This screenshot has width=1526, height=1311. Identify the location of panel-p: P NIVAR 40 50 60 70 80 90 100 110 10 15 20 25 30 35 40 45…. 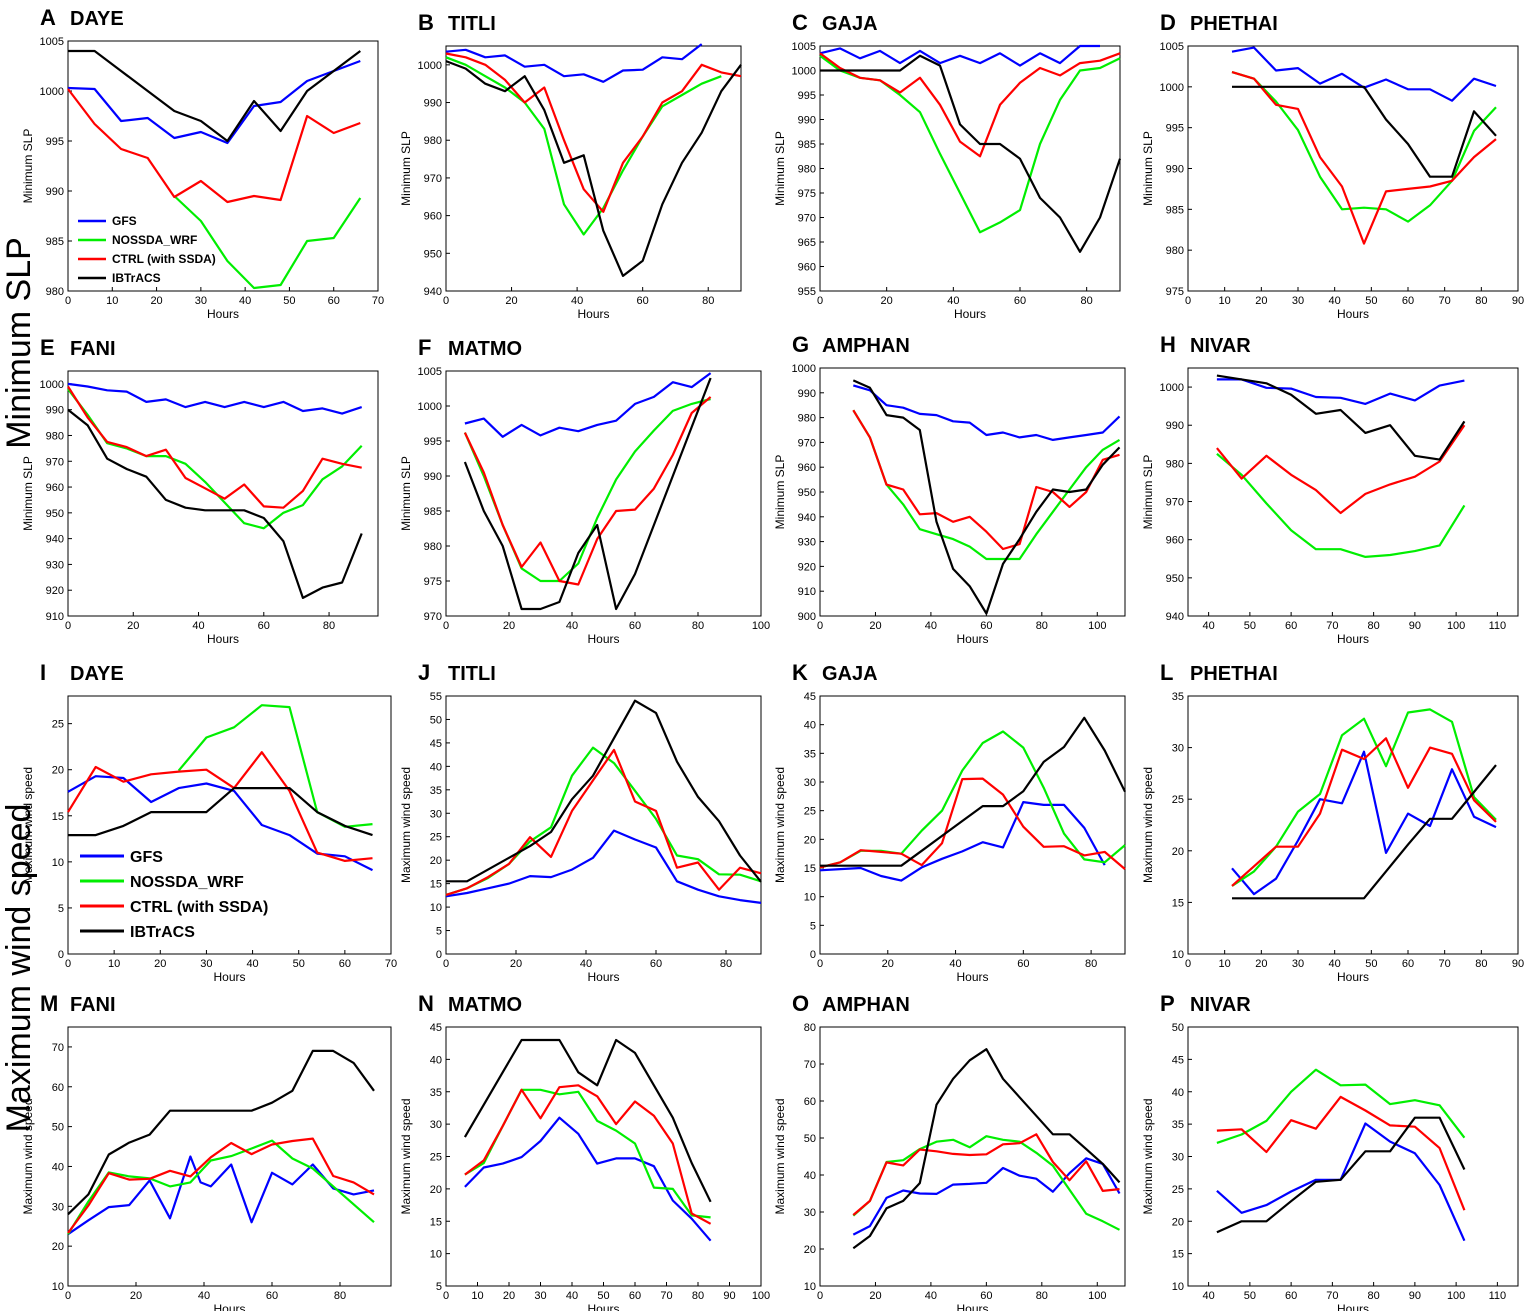
(1330, 1151).